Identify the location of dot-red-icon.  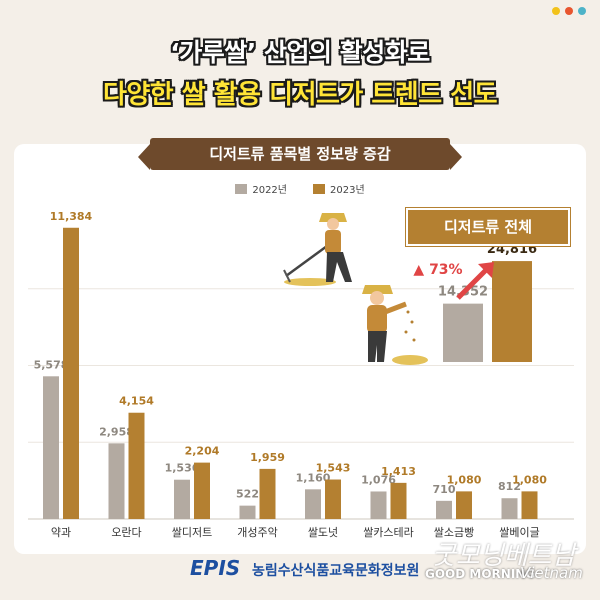
(569, 11).